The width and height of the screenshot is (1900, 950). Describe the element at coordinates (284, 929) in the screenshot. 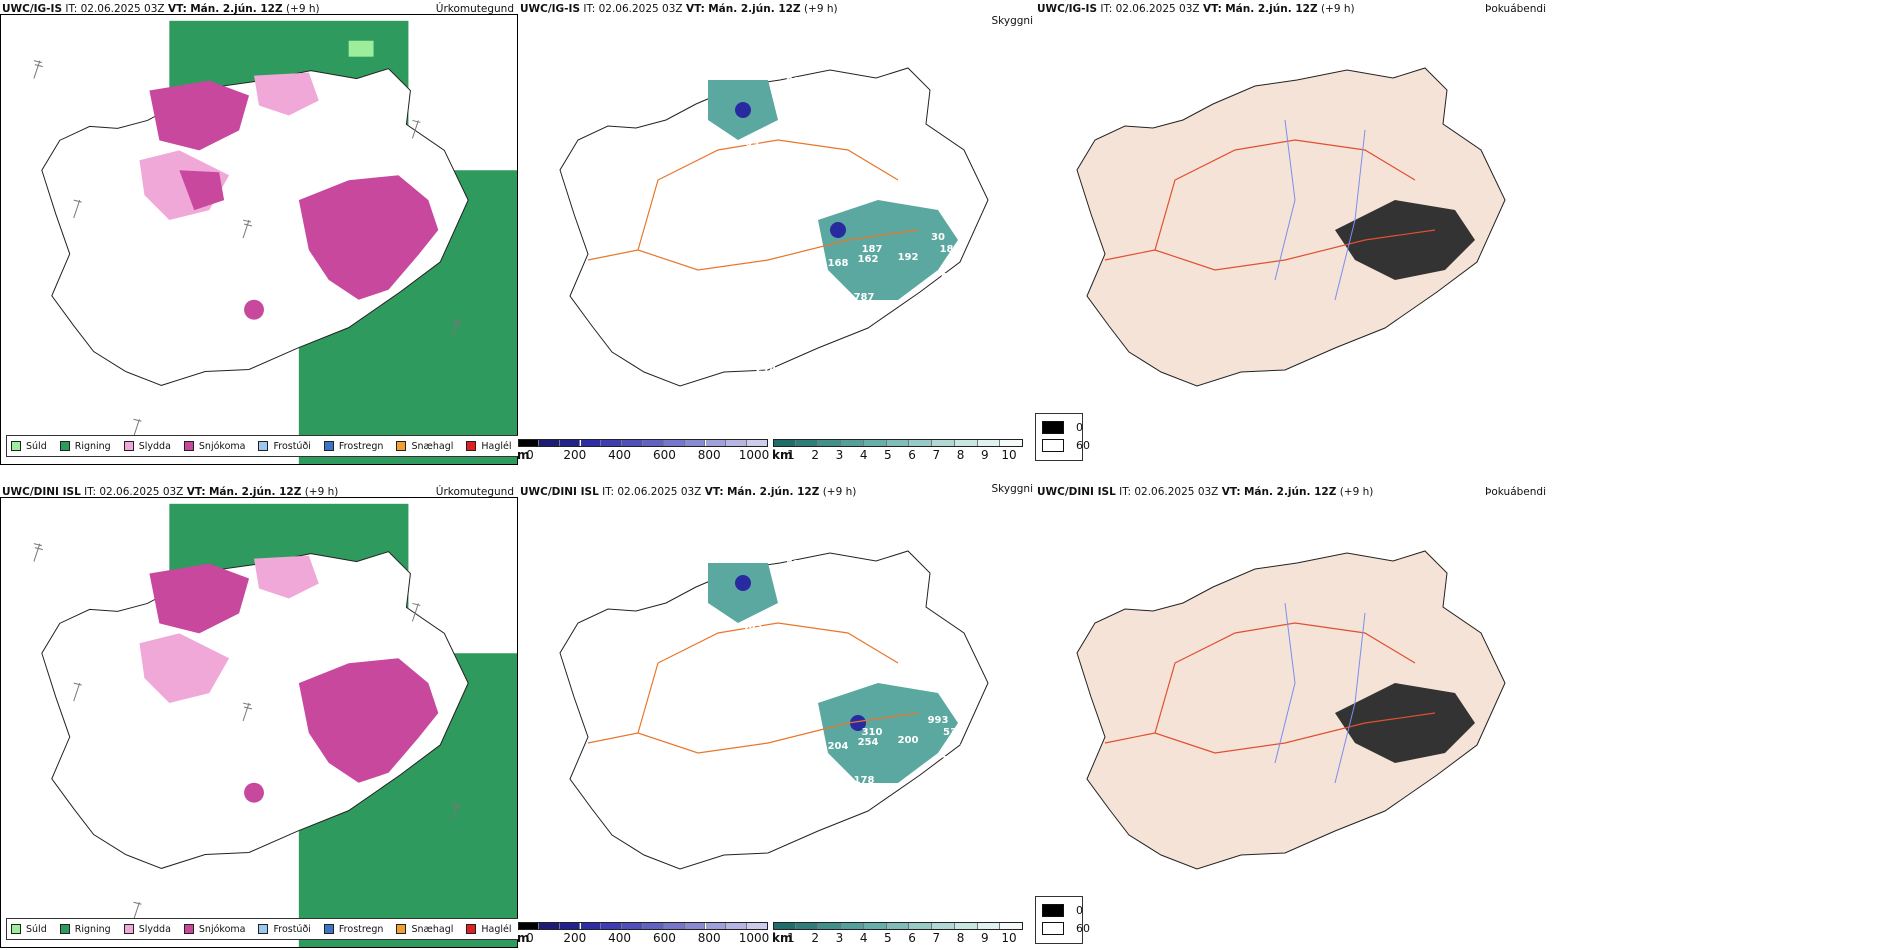

I see `legend-item: Frostúði` at that location.